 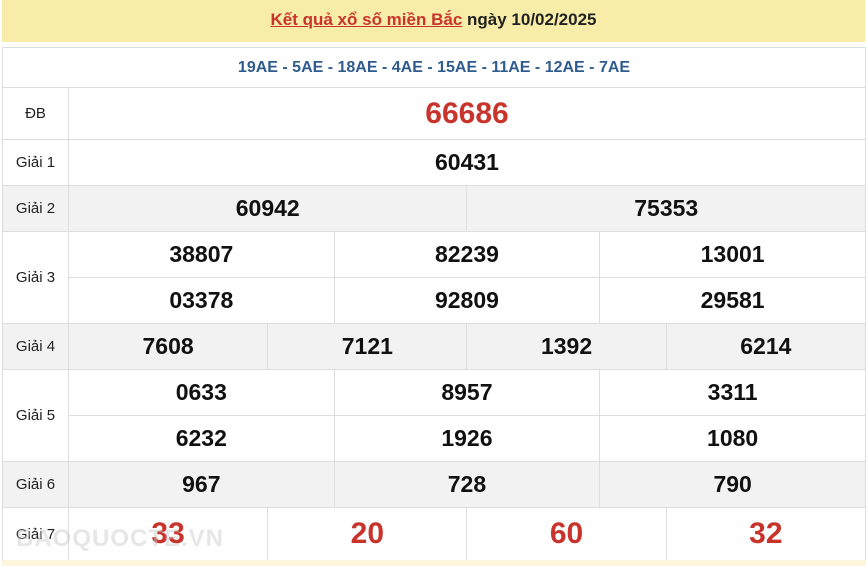 What do you see at coordinates (35, 415) in the screenshot?
I see `prize-label: Giải 5` at bounding box center [35, 415].